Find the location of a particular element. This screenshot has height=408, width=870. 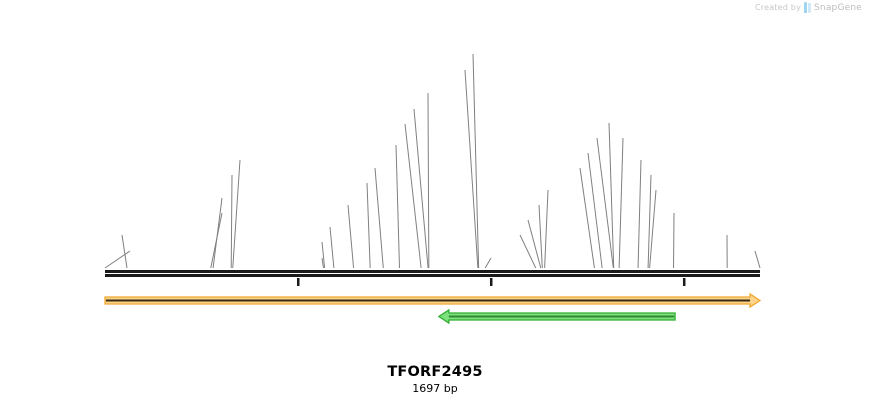

page-title: TFORF2495 is located at coordinates (435, 372).